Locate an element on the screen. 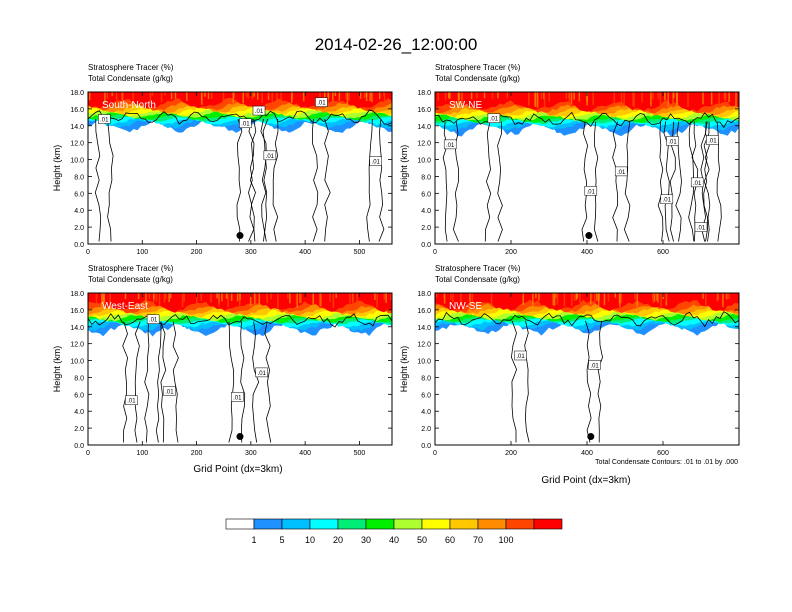  y-tick-label: 18.0 is located at coordinates (424, 93).